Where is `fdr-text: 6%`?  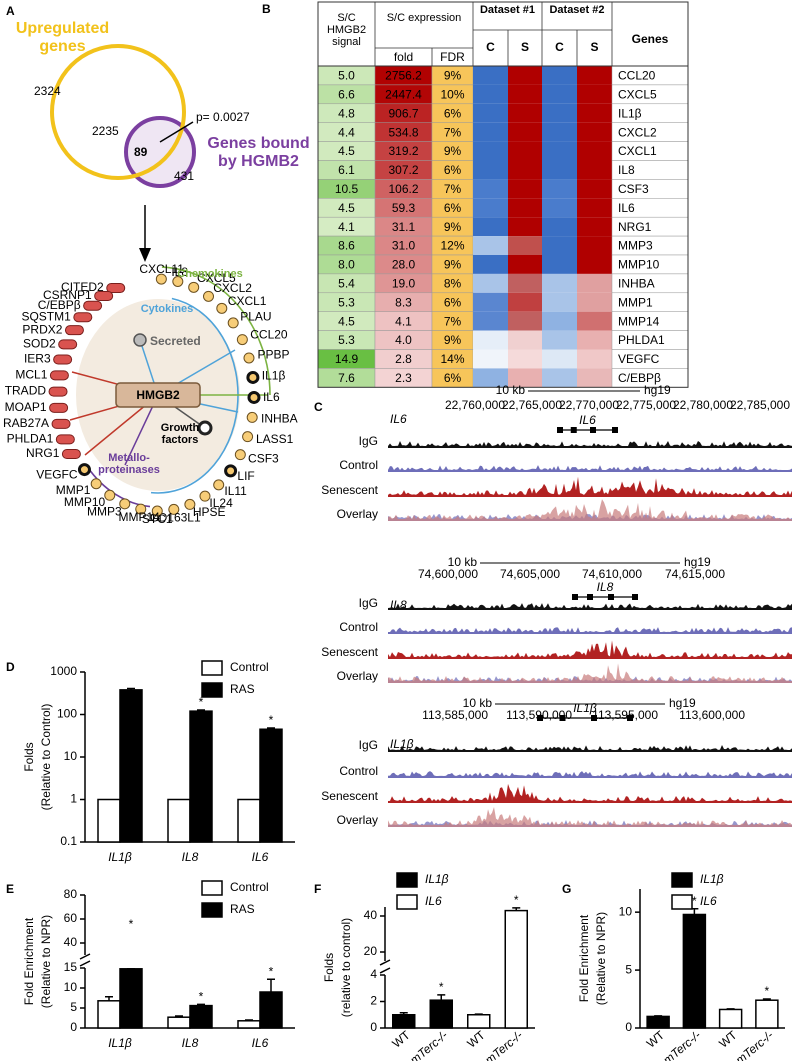 fdr-text: 6% is located at coordinates (453, 170).